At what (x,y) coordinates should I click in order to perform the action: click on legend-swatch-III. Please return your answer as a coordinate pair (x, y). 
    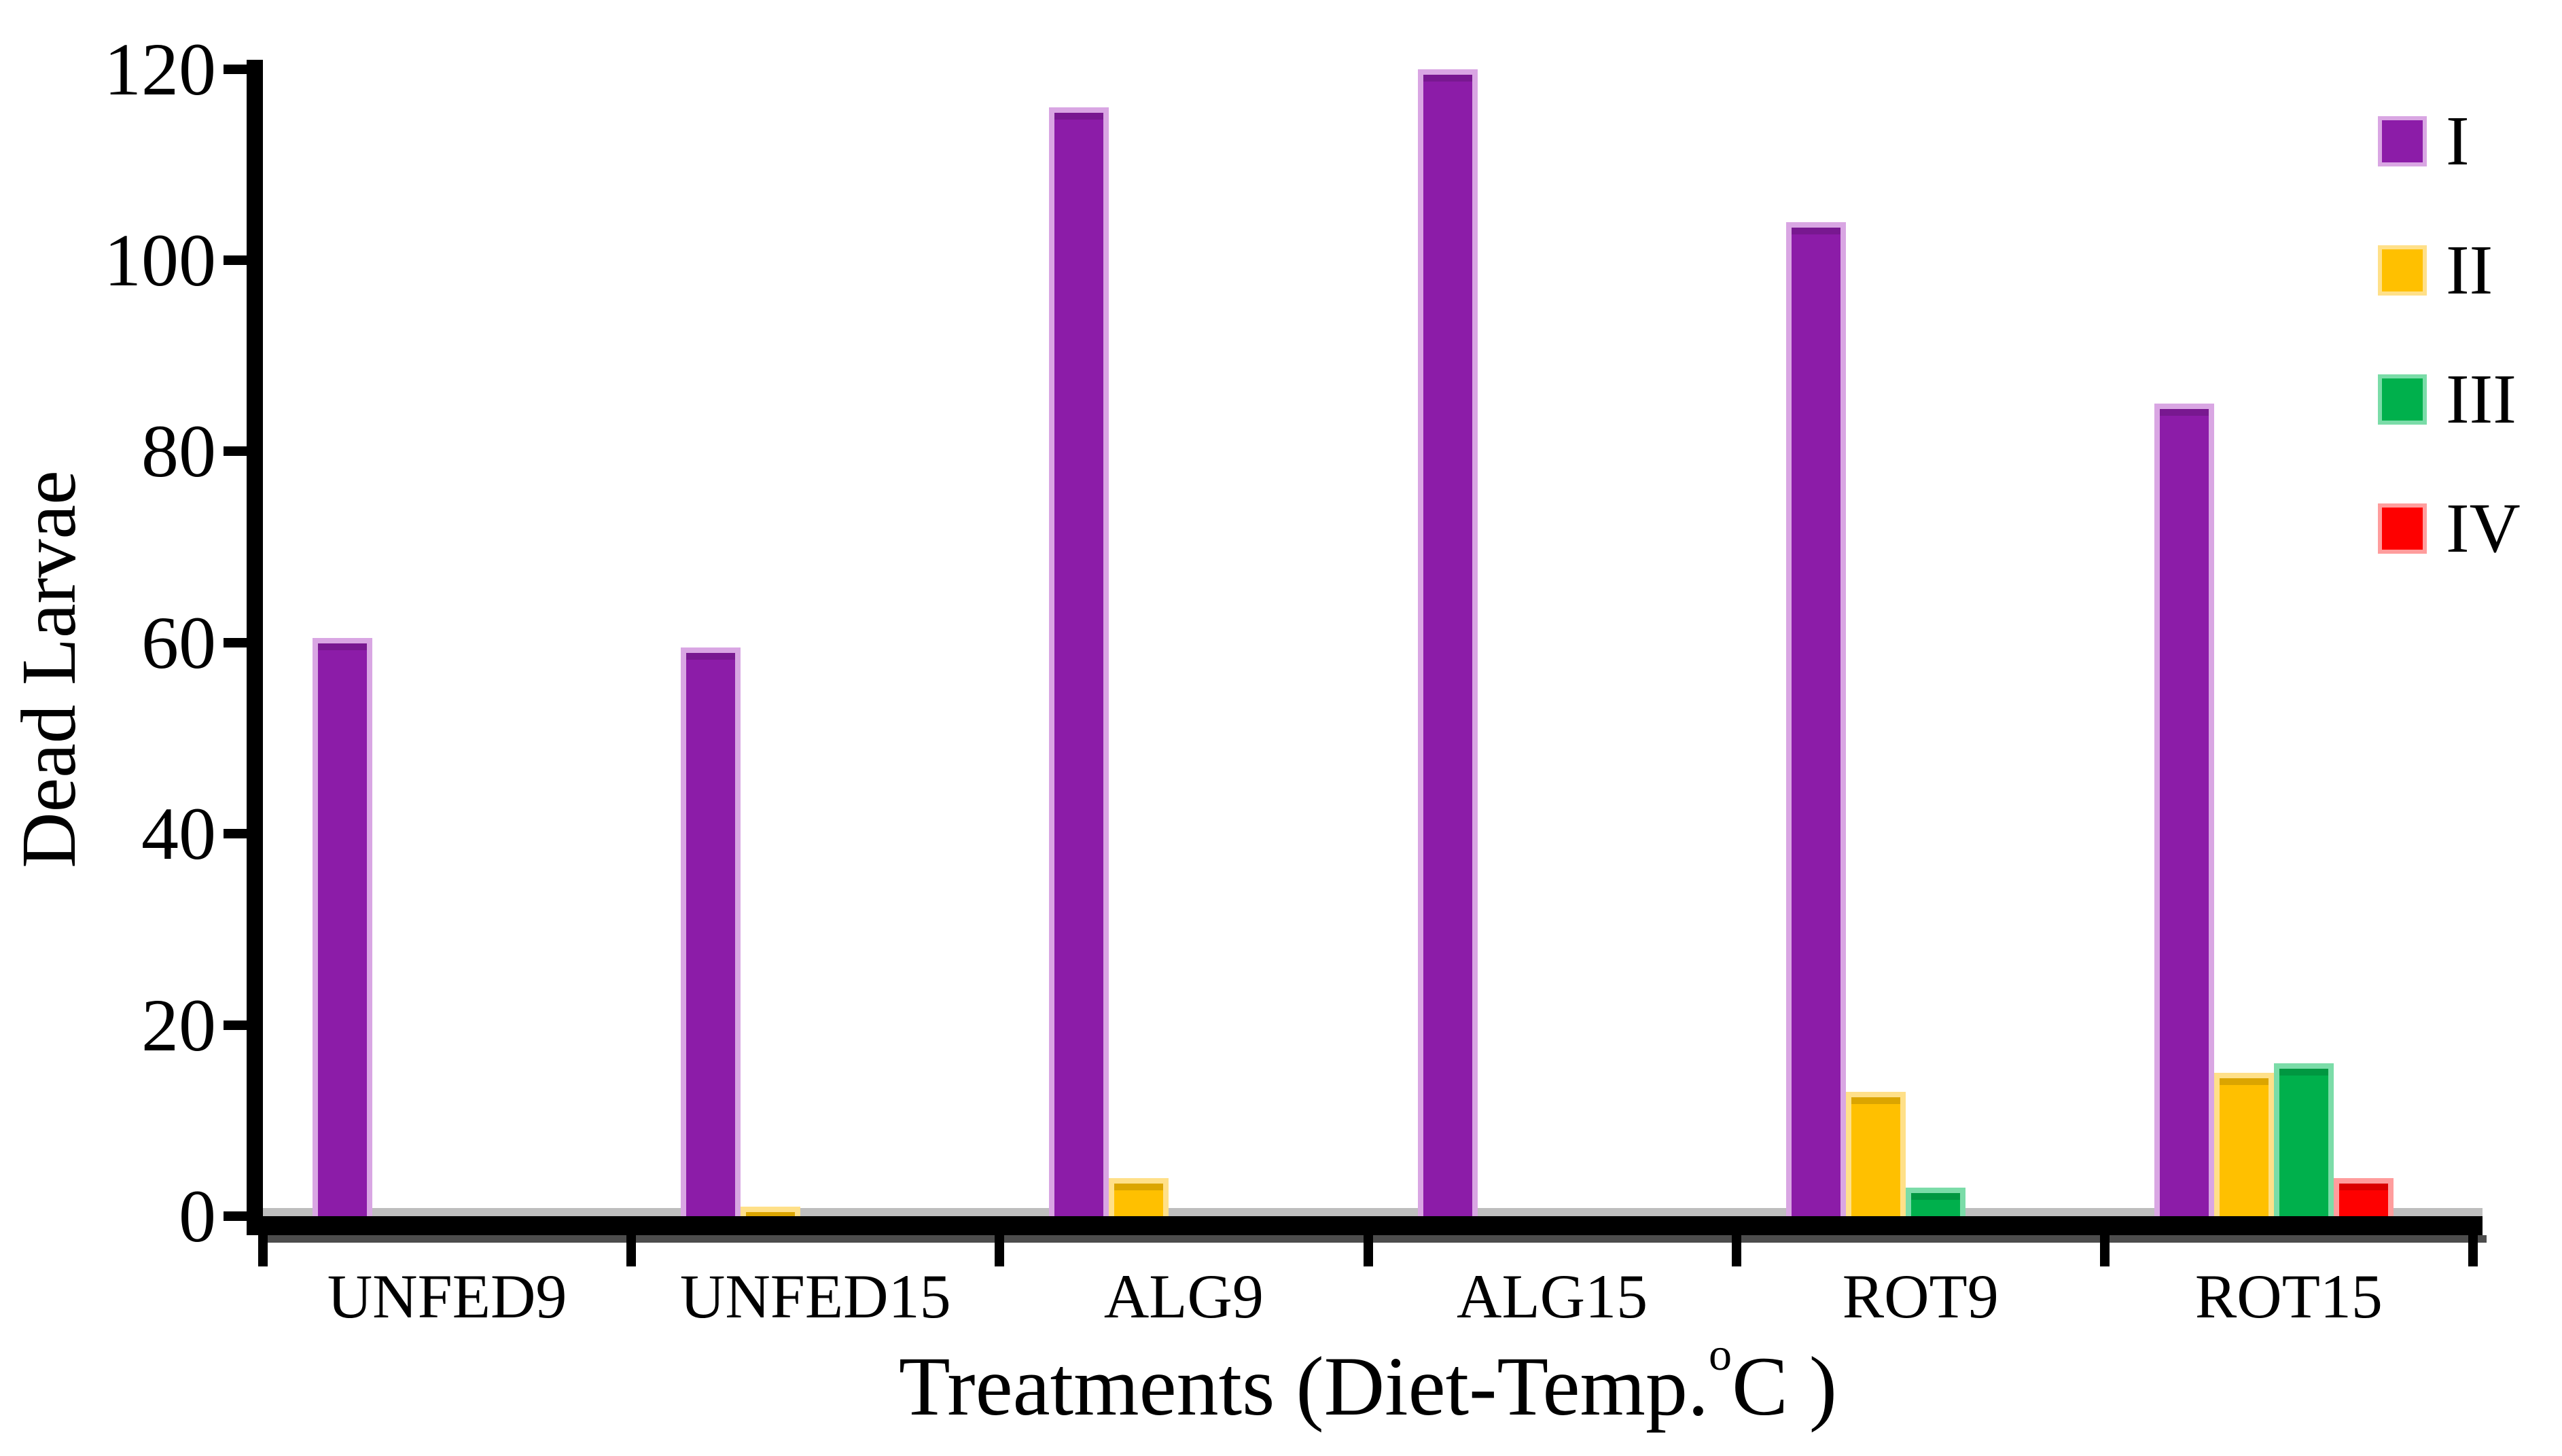
    Looking at the image, I should click on (2402, 399).